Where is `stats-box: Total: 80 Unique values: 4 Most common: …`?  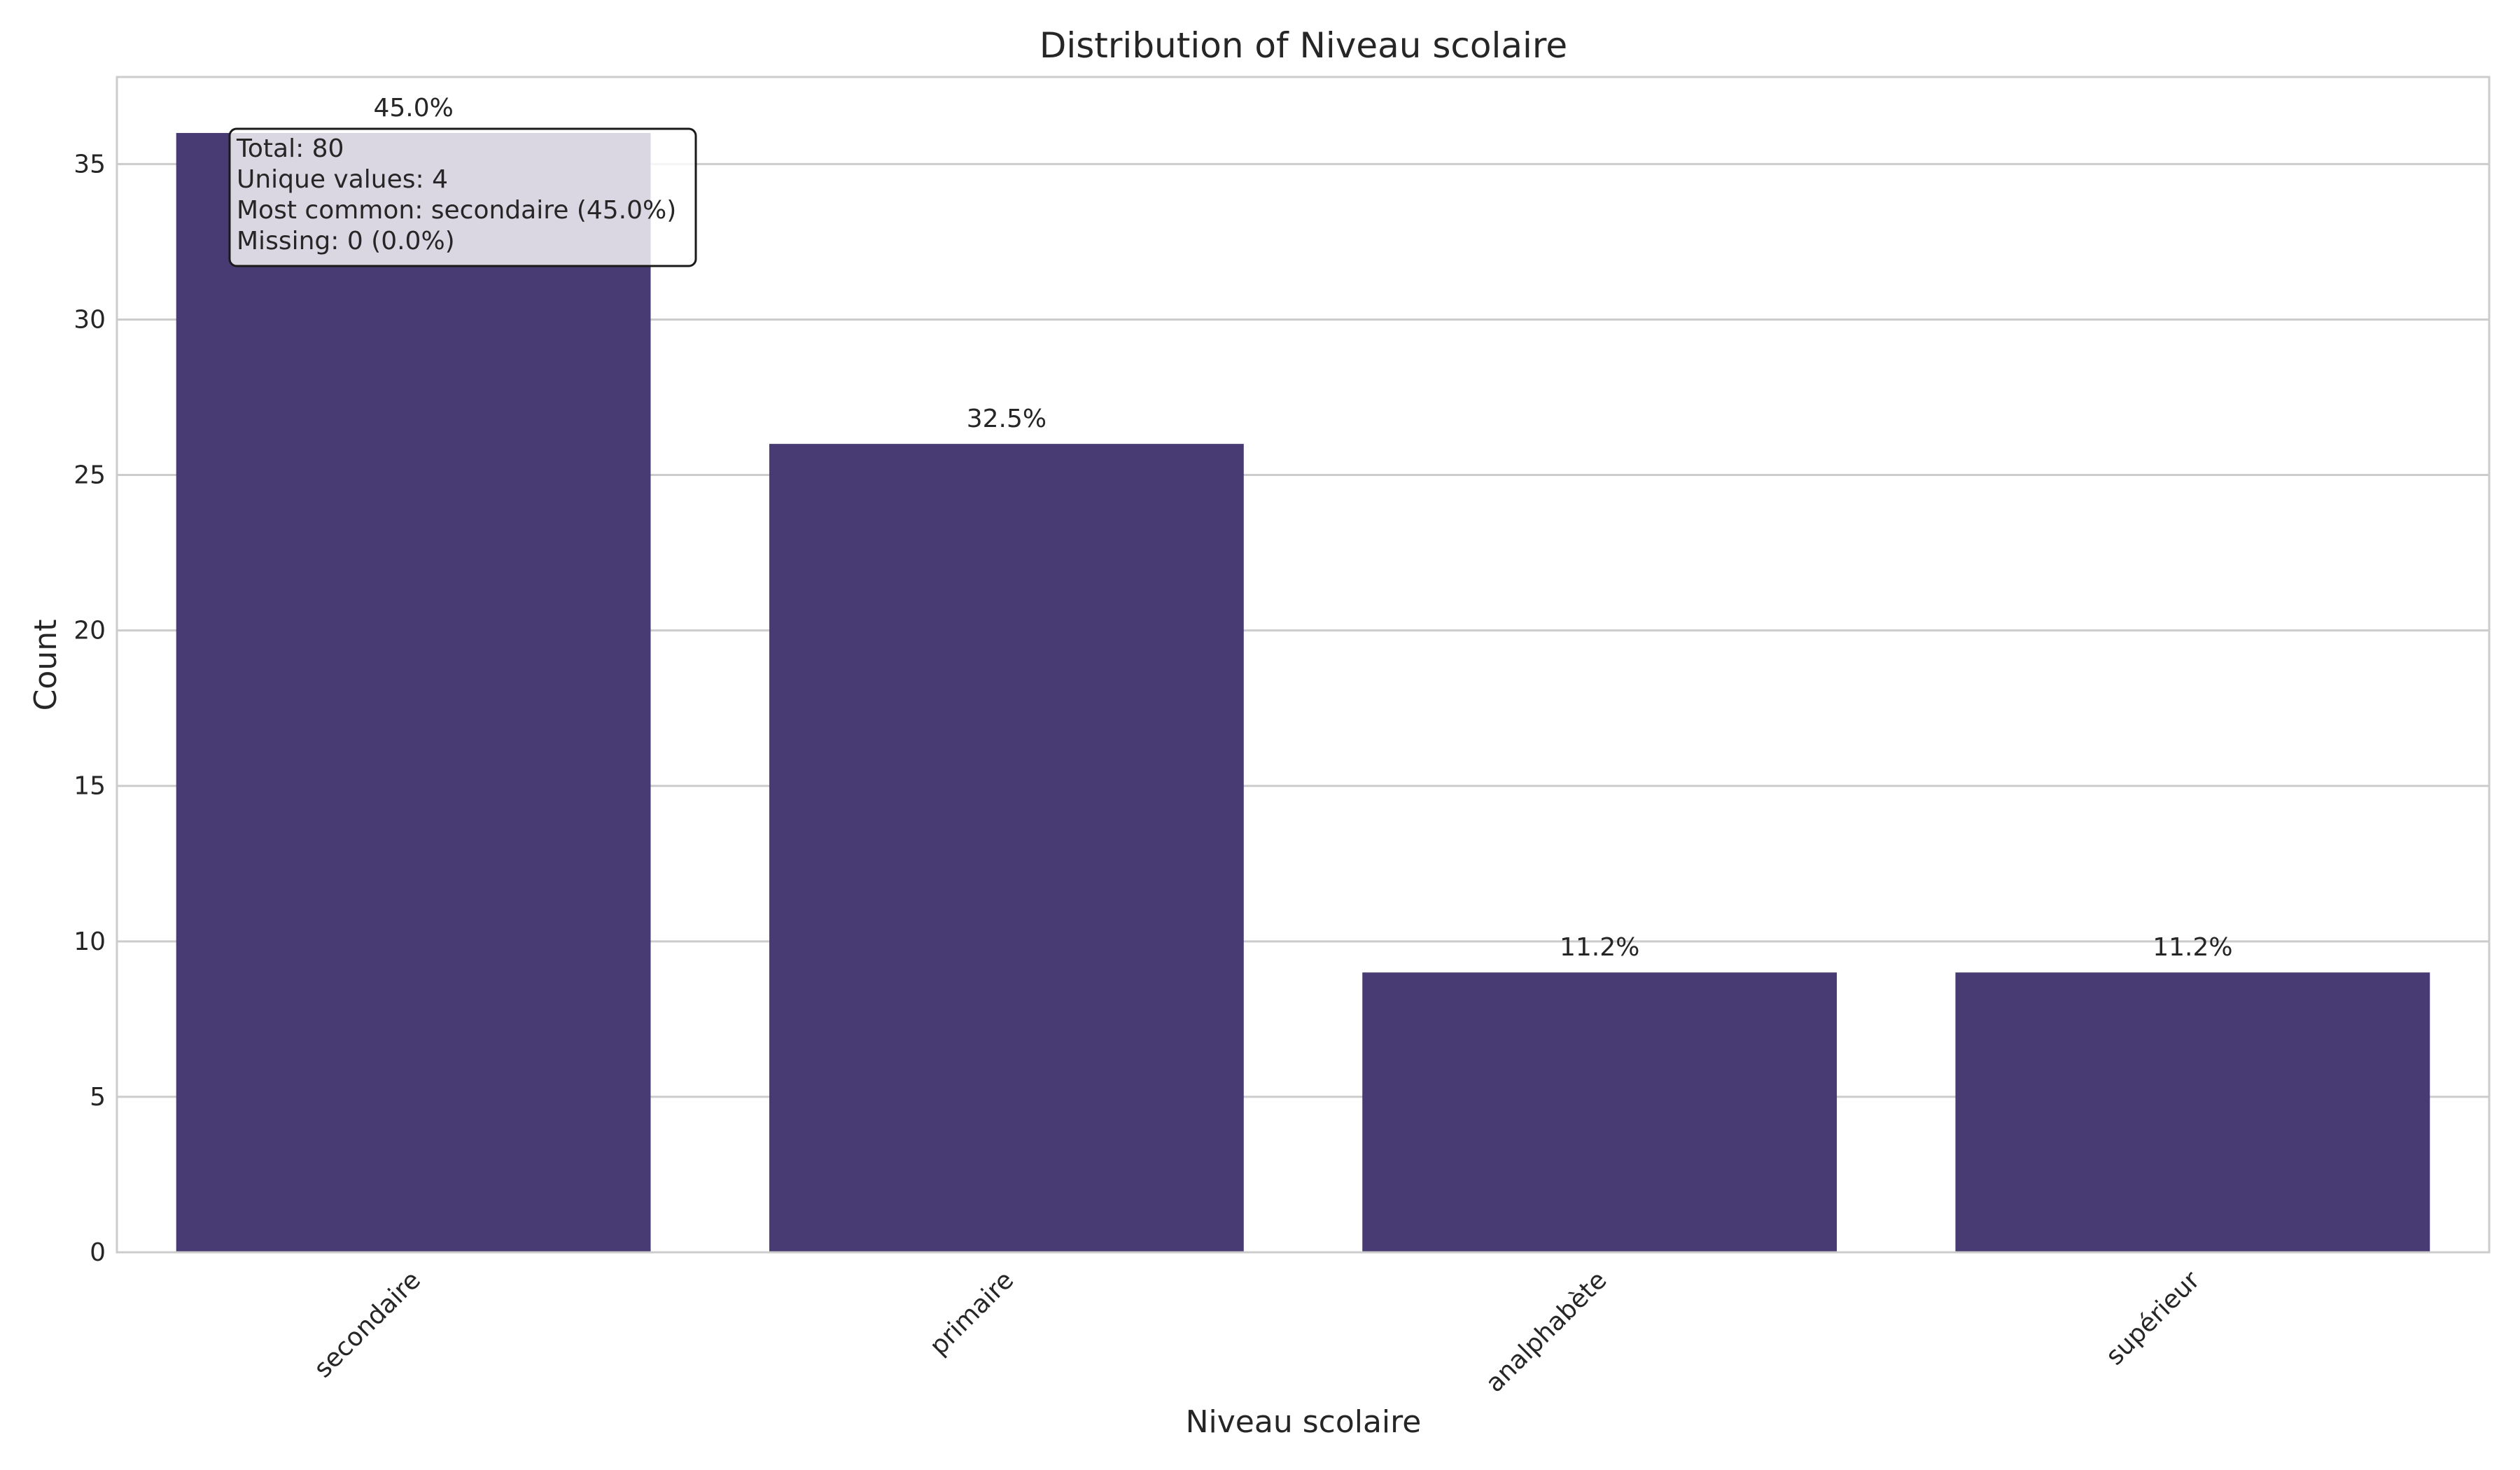 stats-box: Total: 80 Unique values: 4 Most common: … is located at coordinates (462, 197).